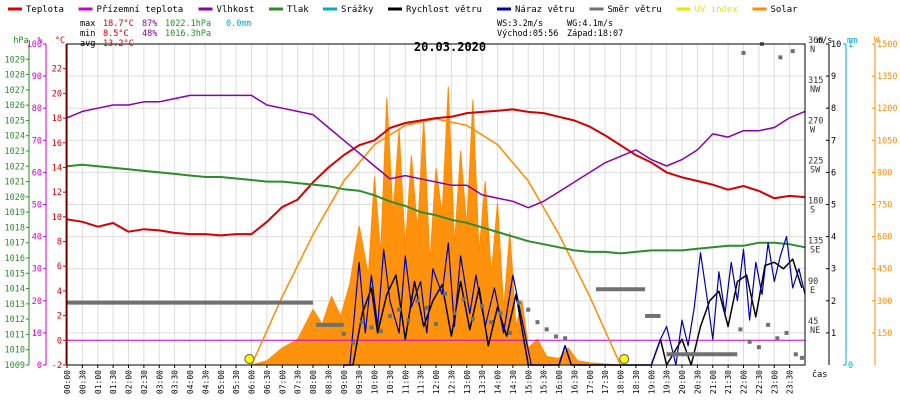 Image resolution: width=900 pixels, height=400 pixels. I want to click on legend-label: Náraz větru, so click(545, 10).